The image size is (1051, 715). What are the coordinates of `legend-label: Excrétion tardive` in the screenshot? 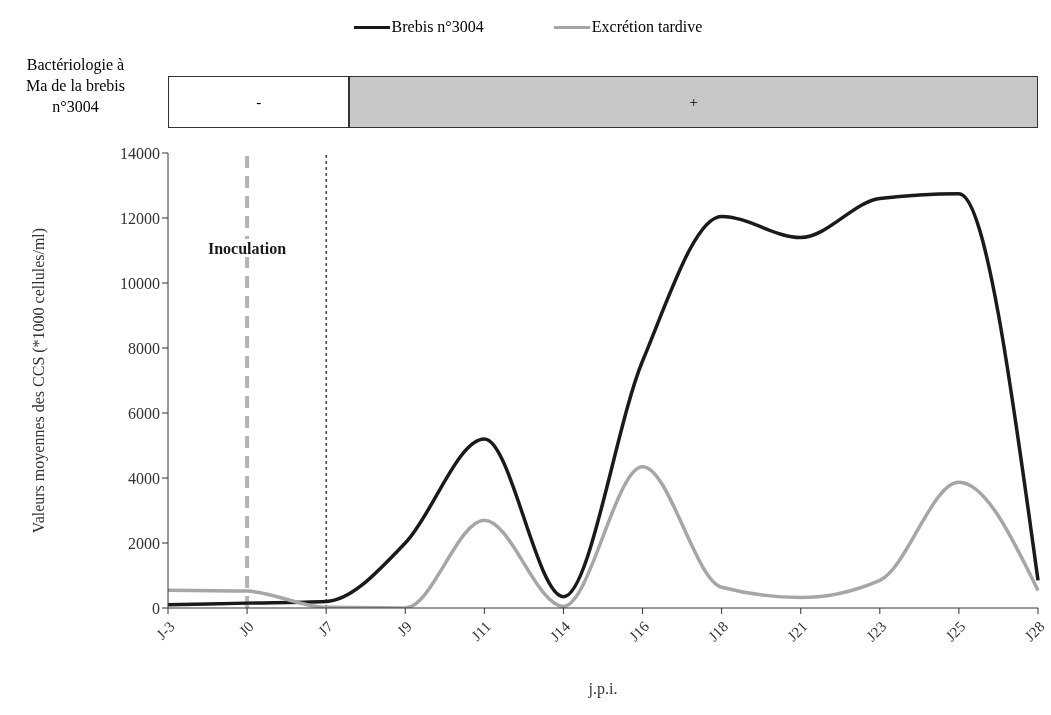 It's located at (647, 27).